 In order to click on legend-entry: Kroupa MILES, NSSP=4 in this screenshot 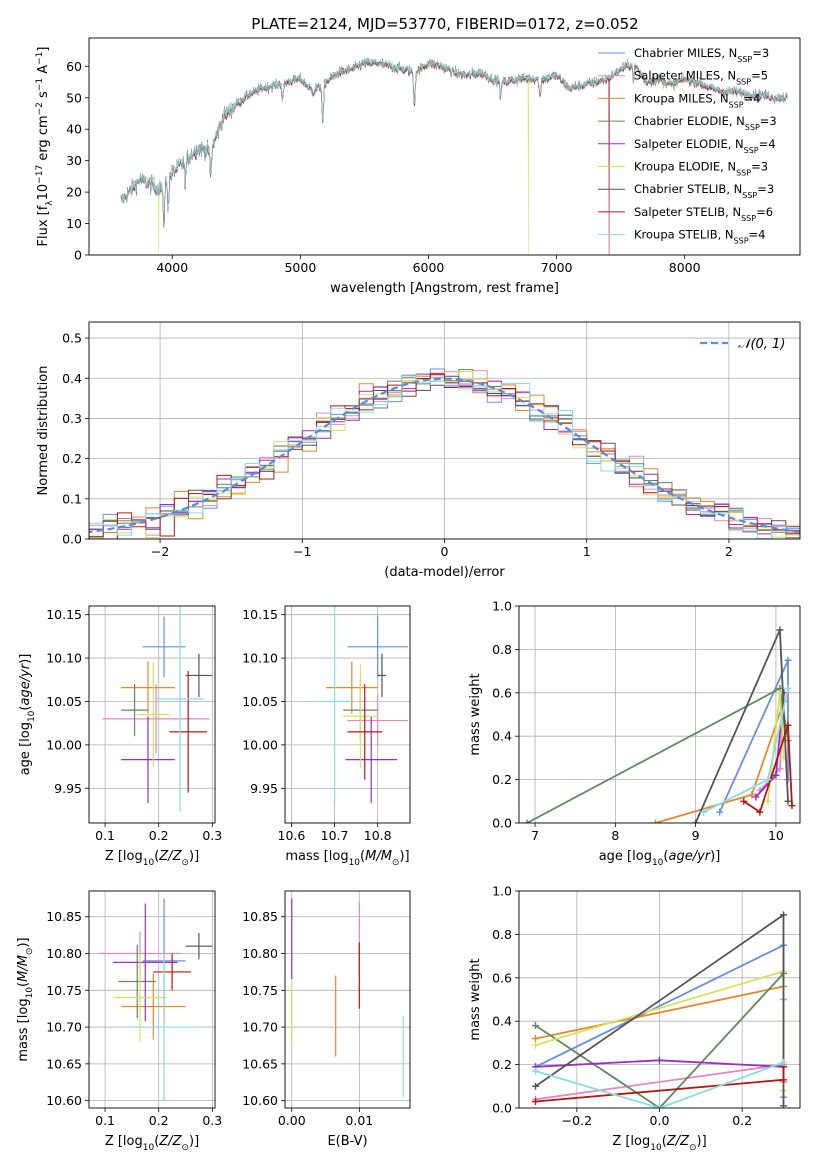, I will do `click(697, 100)`.